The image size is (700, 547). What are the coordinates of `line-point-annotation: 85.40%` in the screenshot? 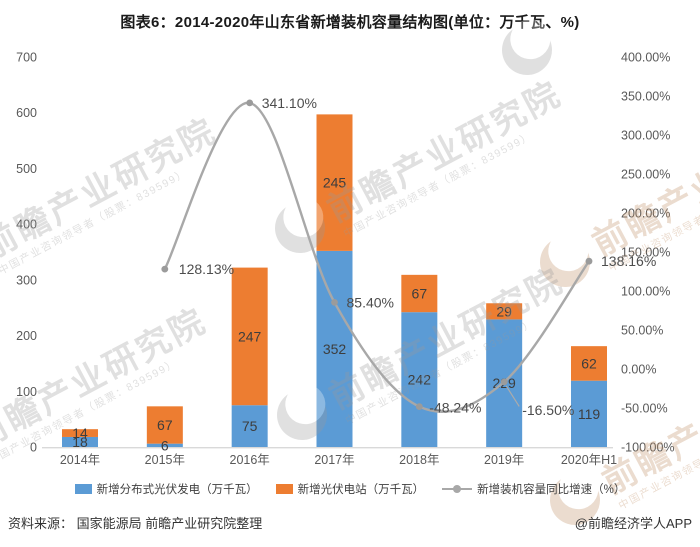 It's located at (370, 302).